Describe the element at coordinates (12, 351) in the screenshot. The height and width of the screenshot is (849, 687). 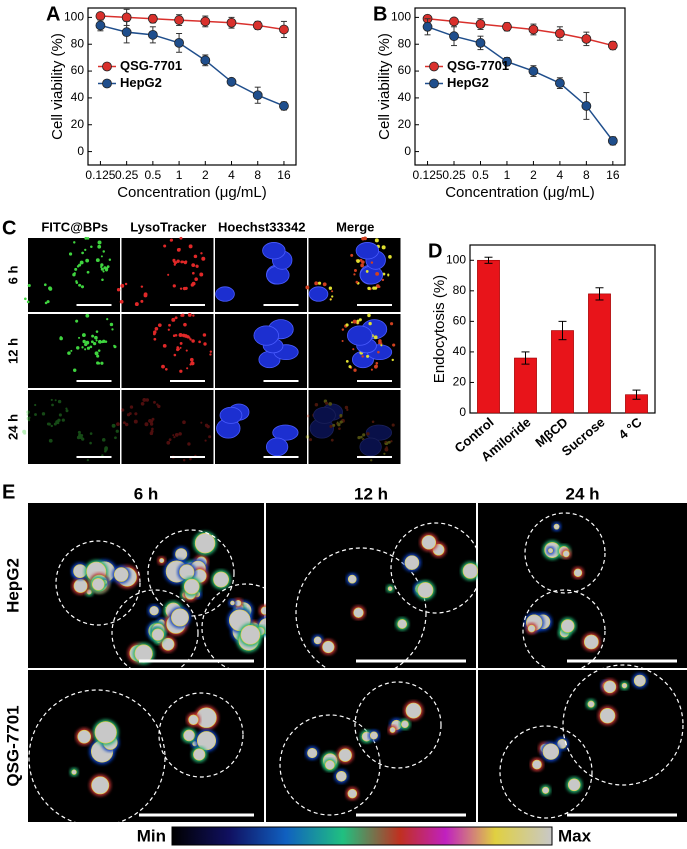
I see `row-label: 12 h` at that location.